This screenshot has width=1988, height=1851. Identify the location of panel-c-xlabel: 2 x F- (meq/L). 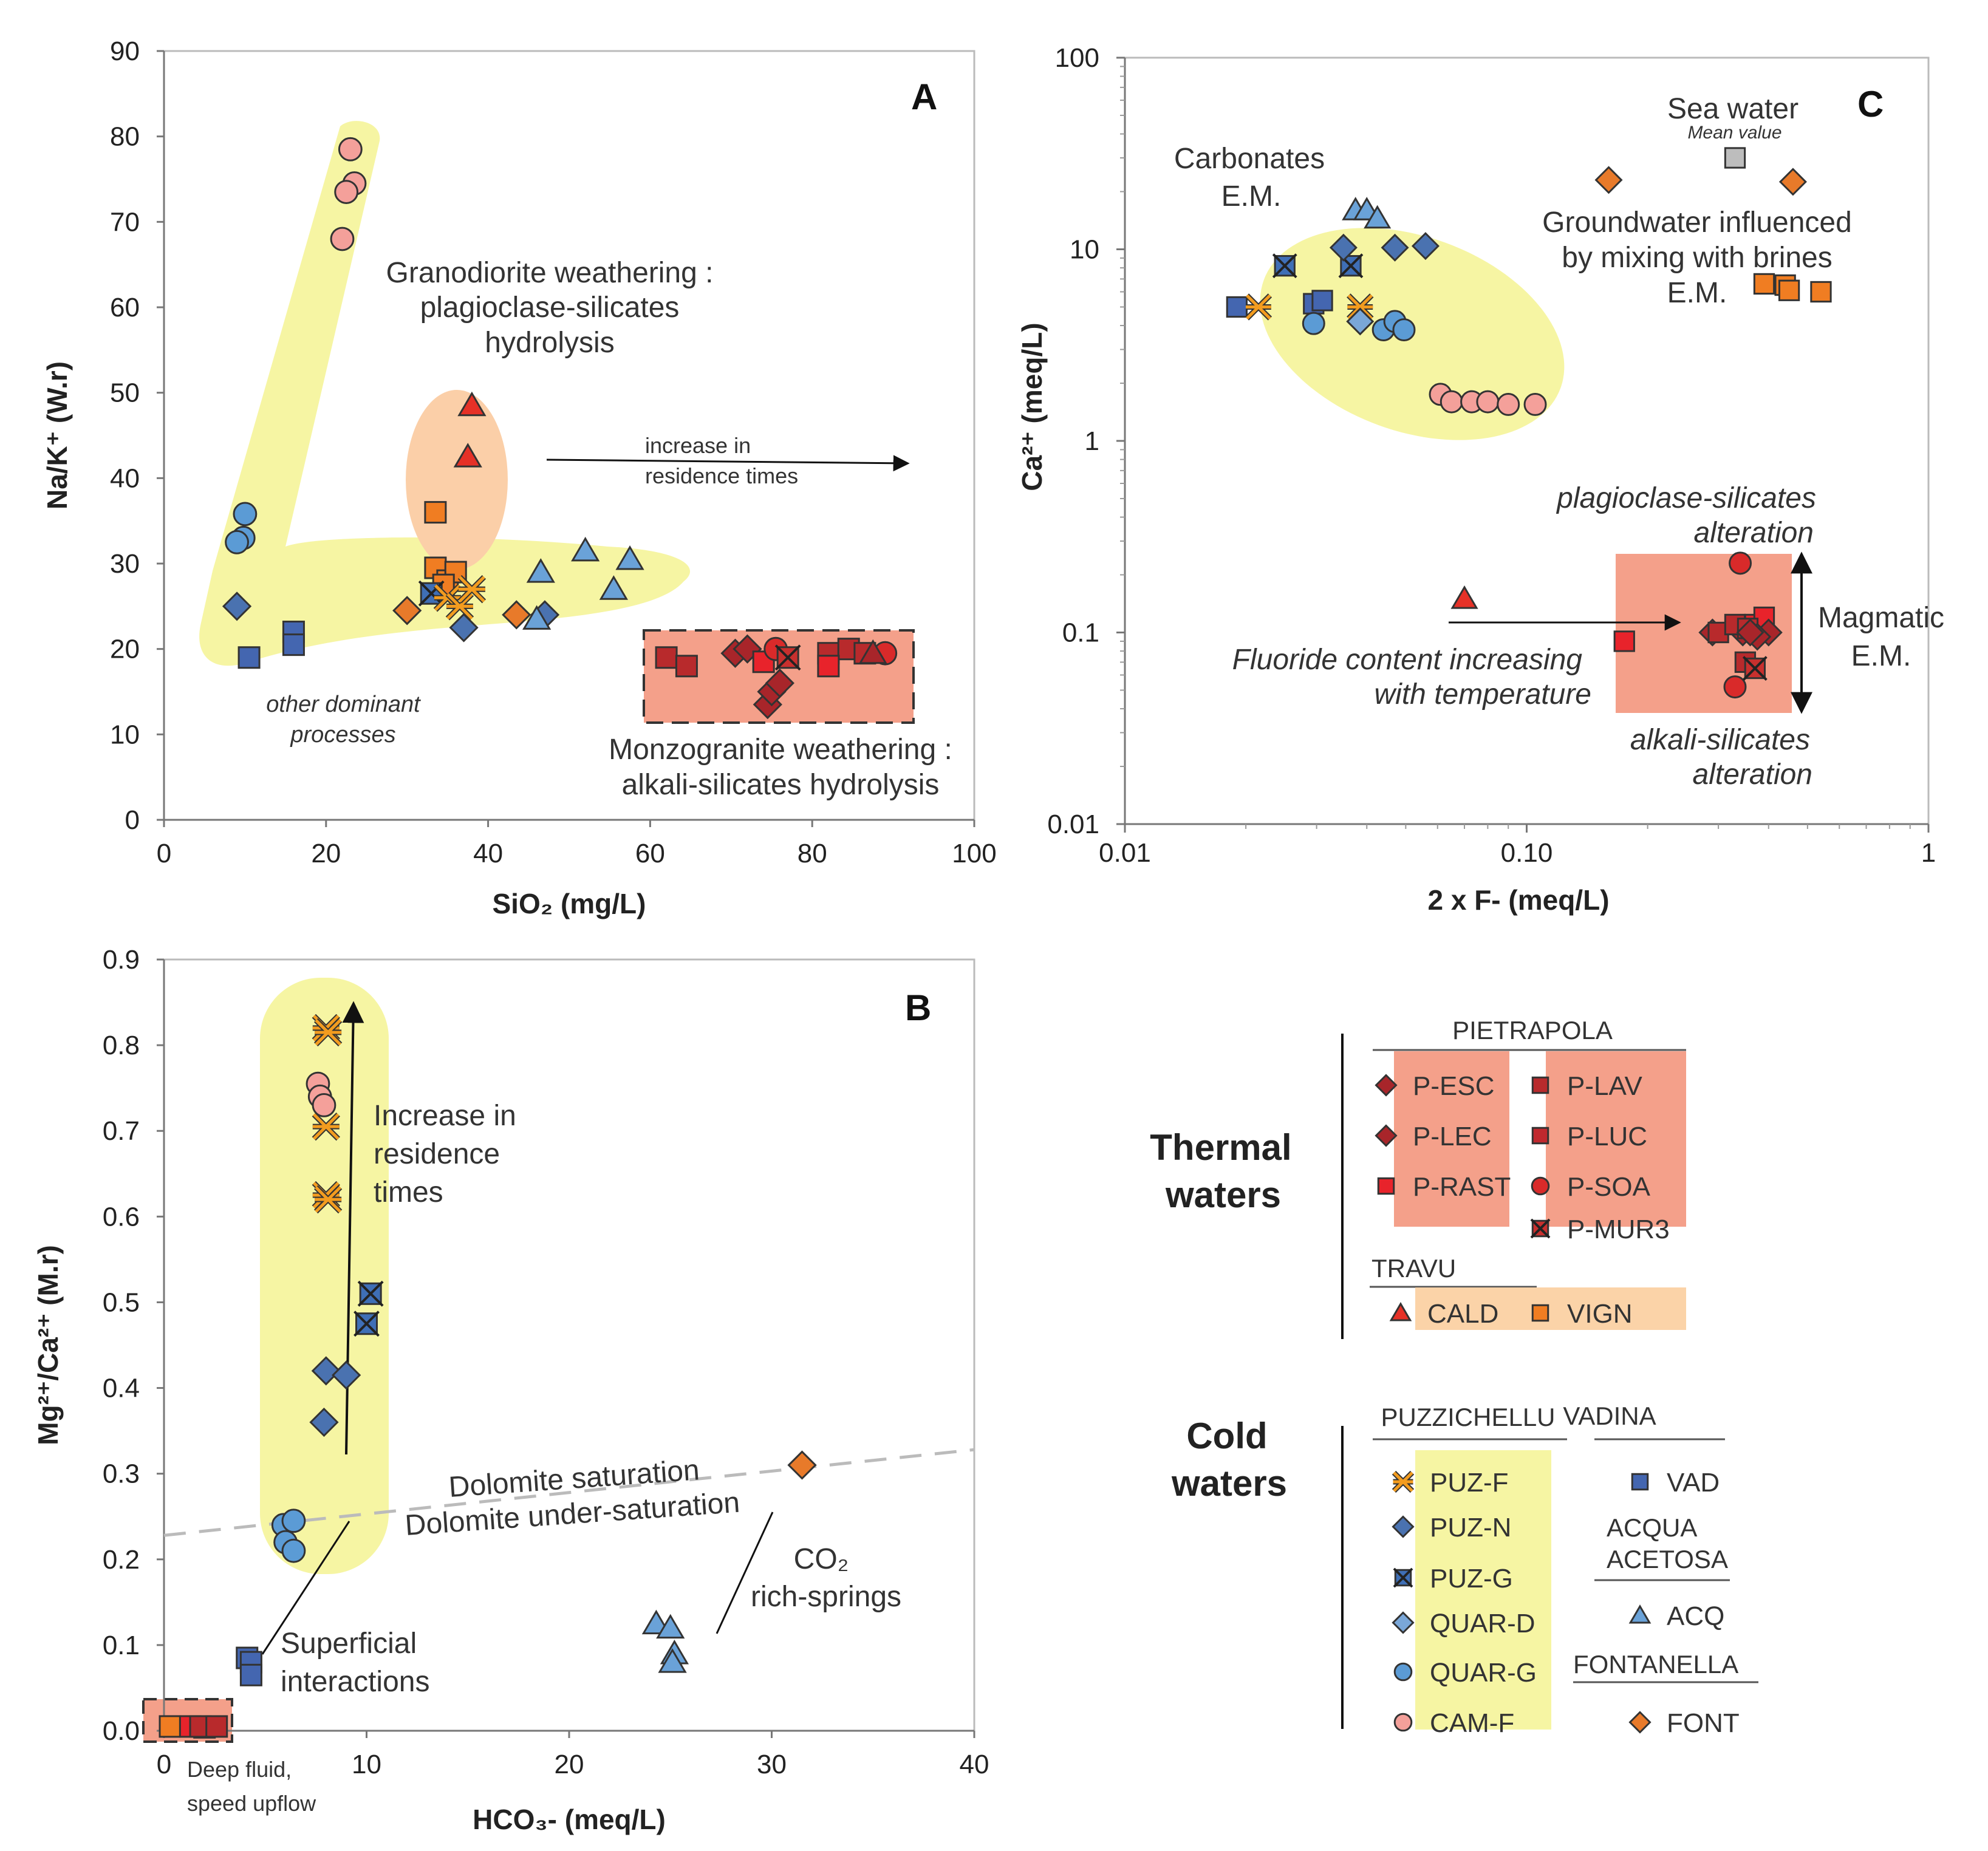
(1518, 900).